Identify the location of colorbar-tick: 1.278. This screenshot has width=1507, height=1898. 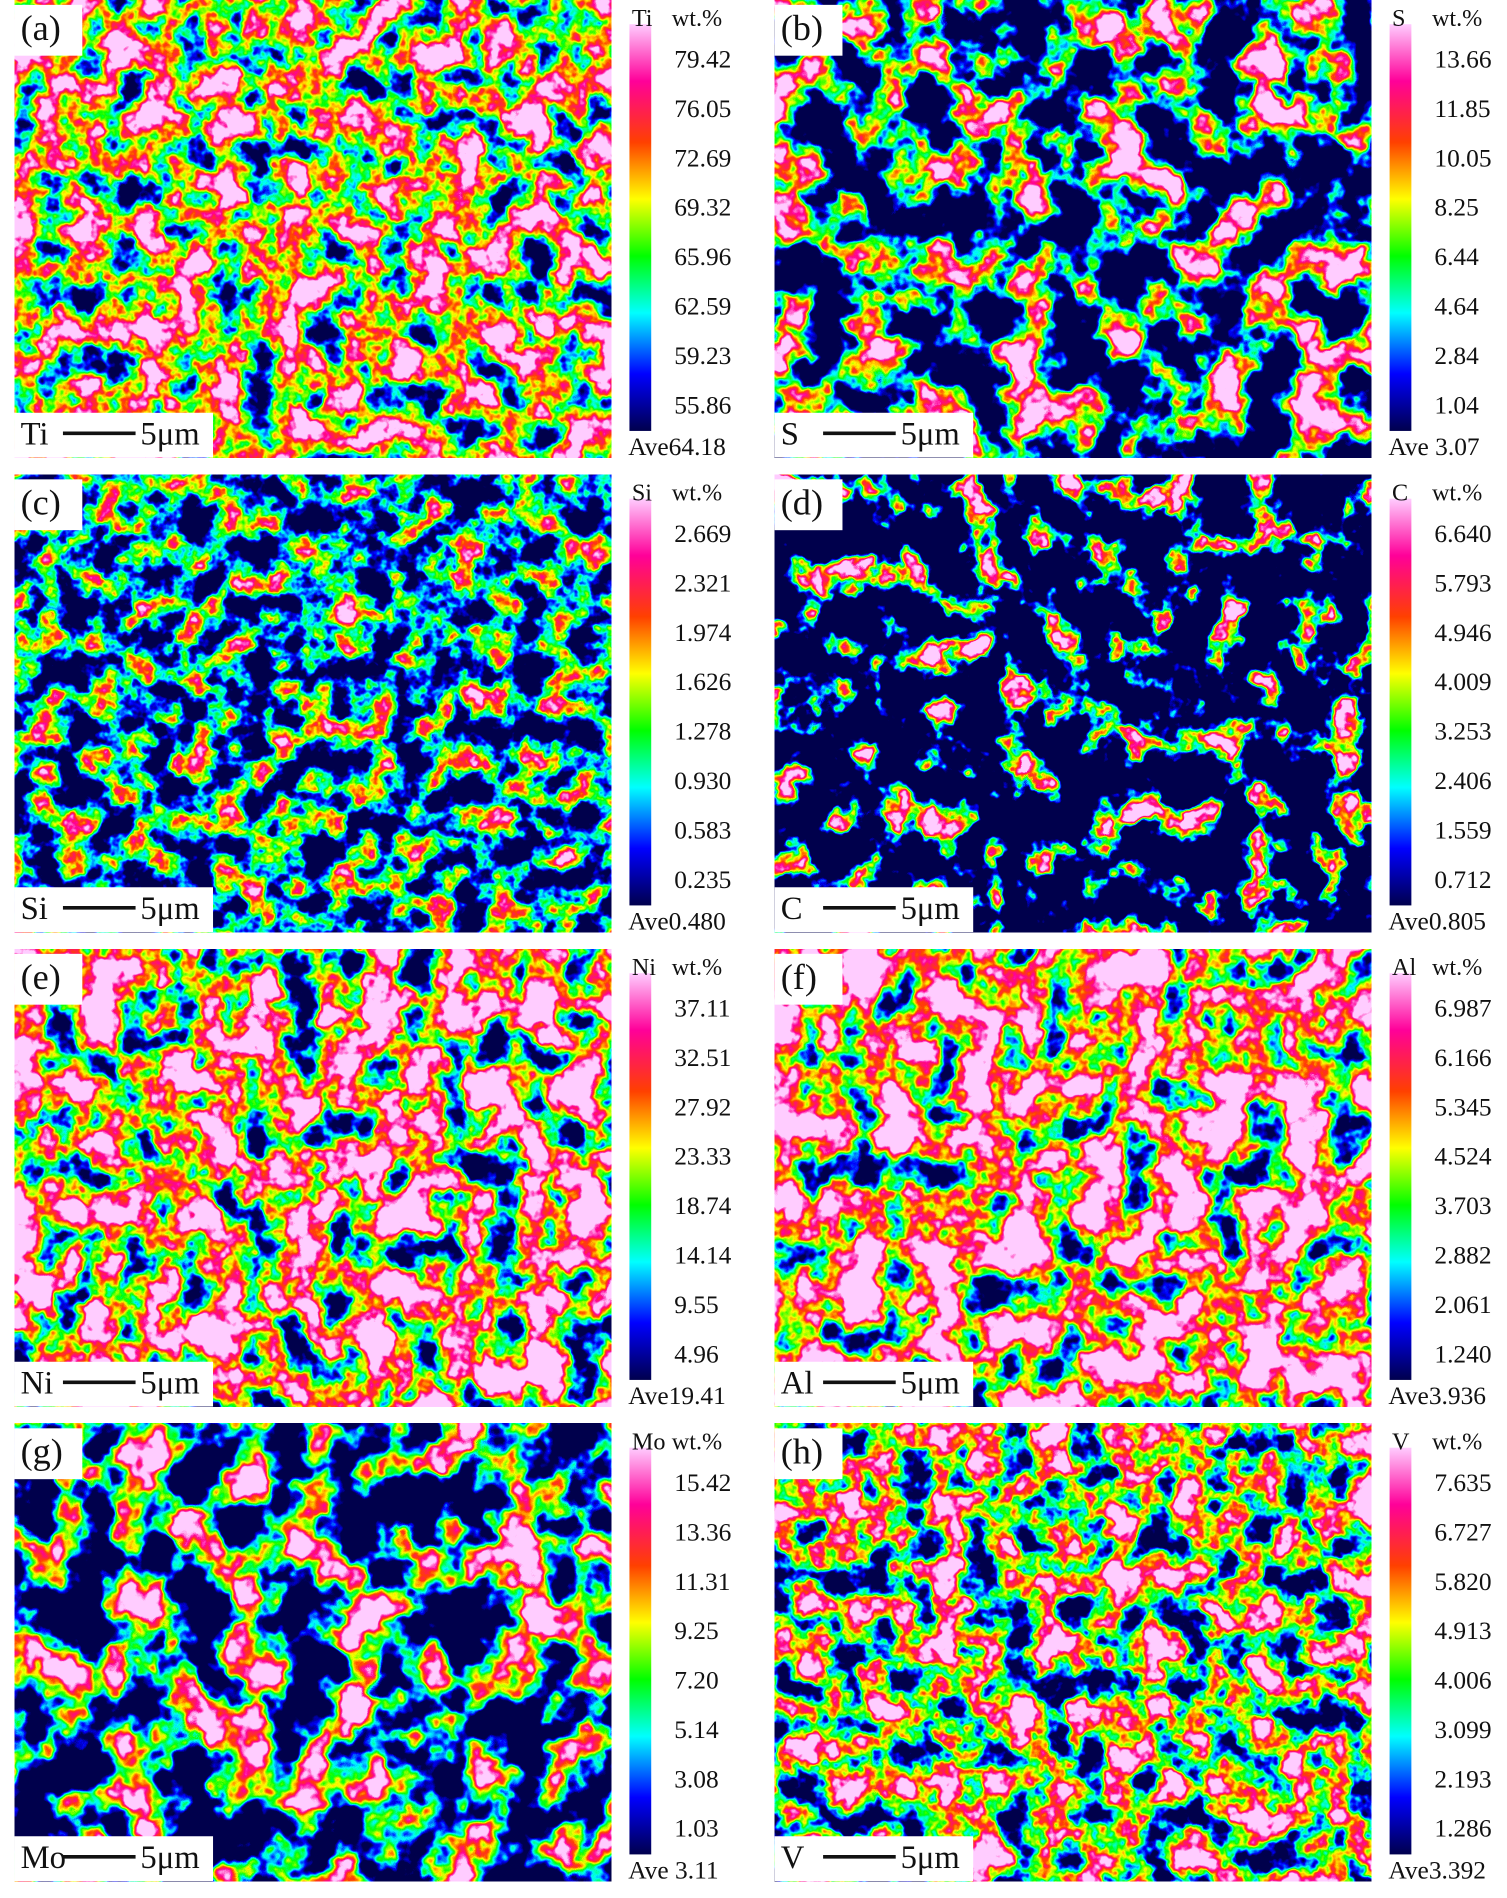
(702, 732).